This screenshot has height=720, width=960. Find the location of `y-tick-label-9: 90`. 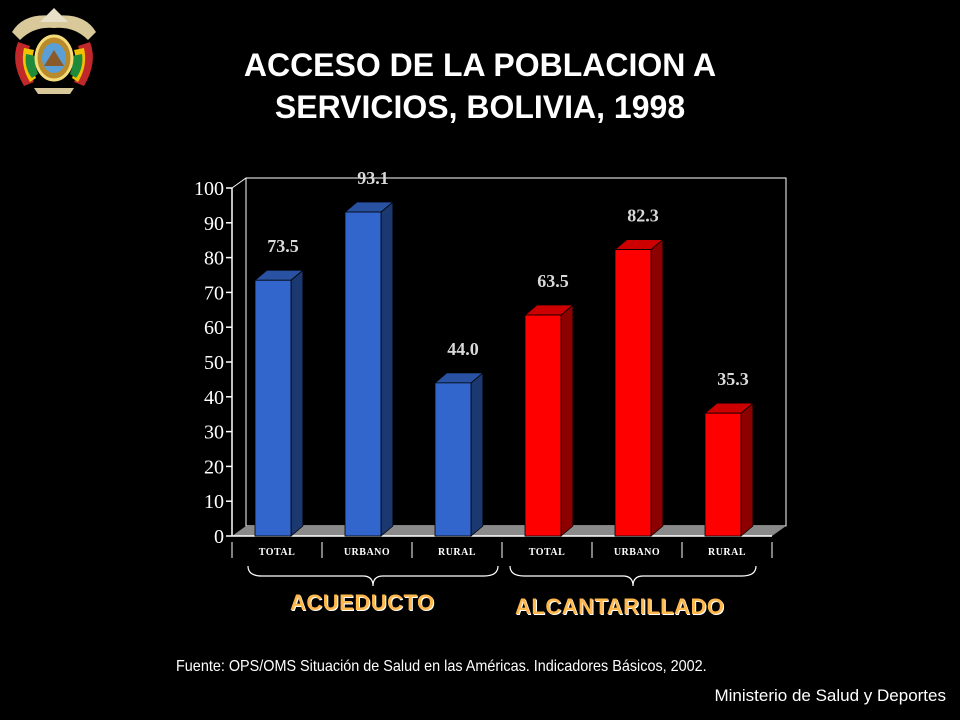

y-tick-label-9: 90 is located at coordinates (214, 224).